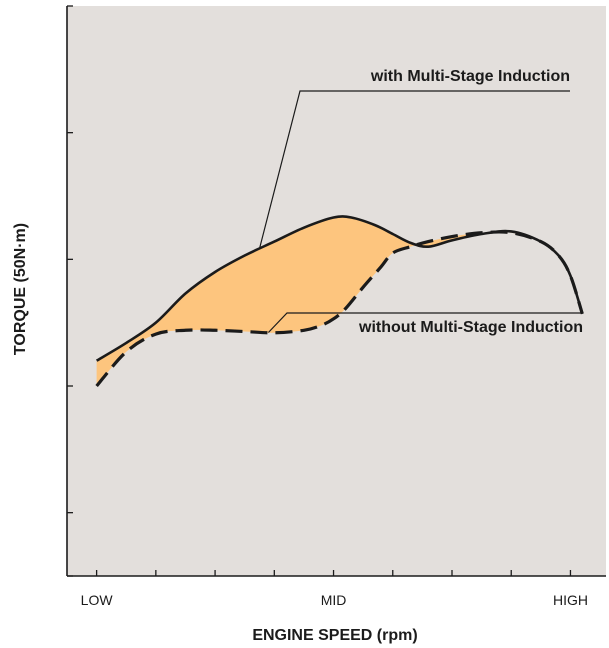 Image resolution: width=609 pixels, height=648 pixels. What do you see at coordinates (570, 600) in the screenshot?
I see `x-tick-label-high: HIGH` at bounding box center [570, 600].